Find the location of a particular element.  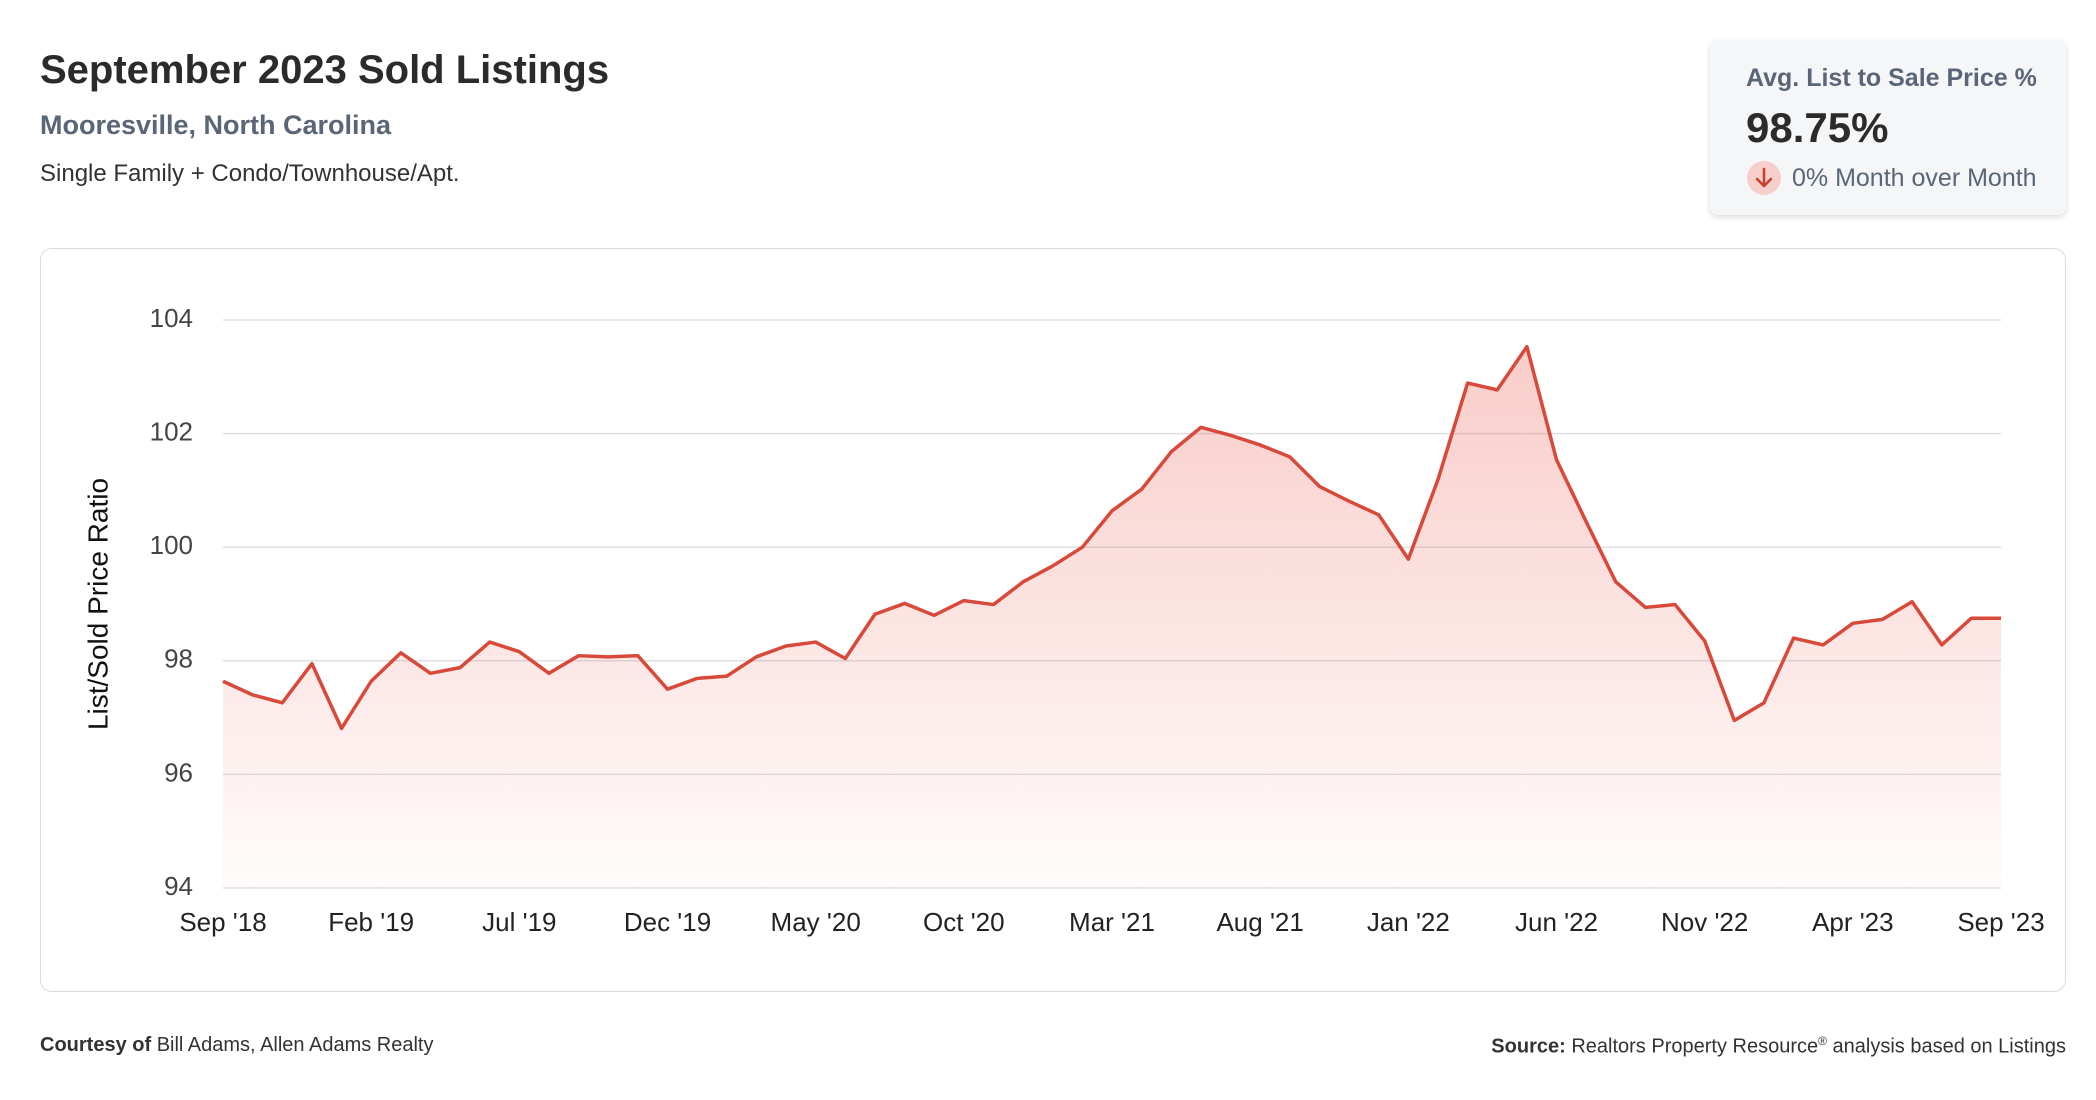

x-tick-label: Jun '22 is located at coordinates (1556, 922).